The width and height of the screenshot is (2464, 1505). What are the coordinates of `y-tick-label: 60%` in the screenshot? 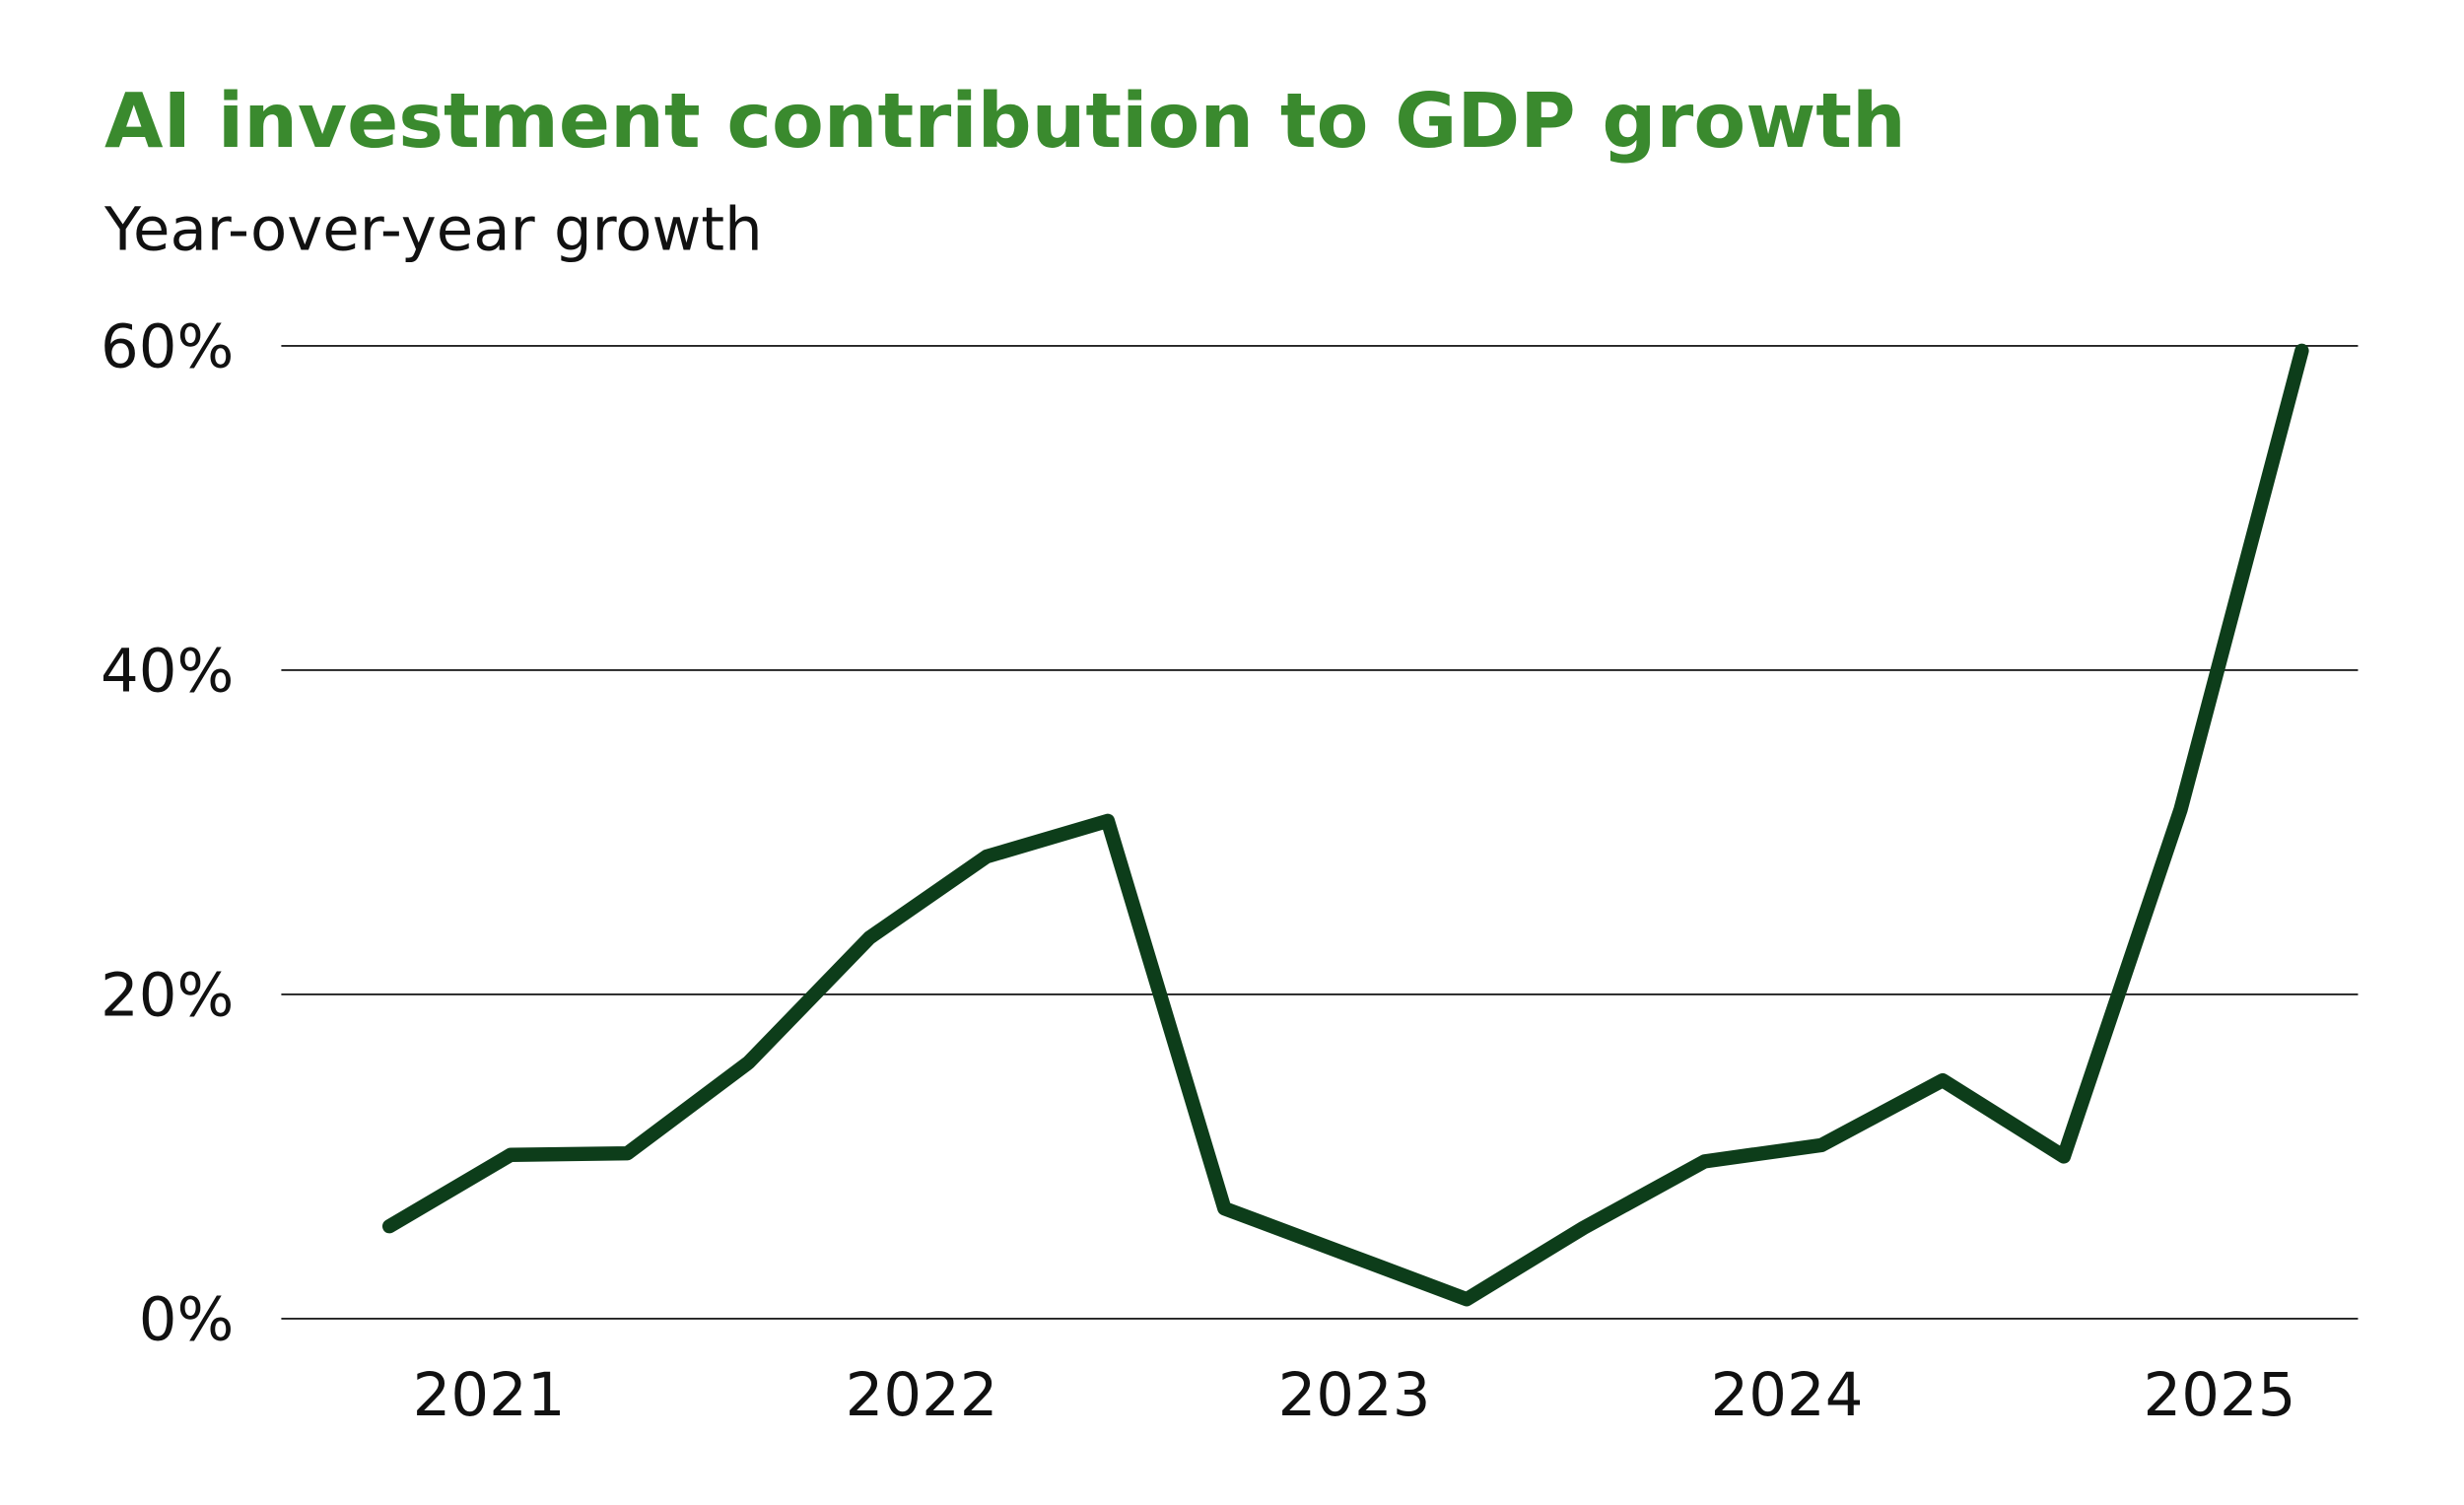 It's located at (167, 346).